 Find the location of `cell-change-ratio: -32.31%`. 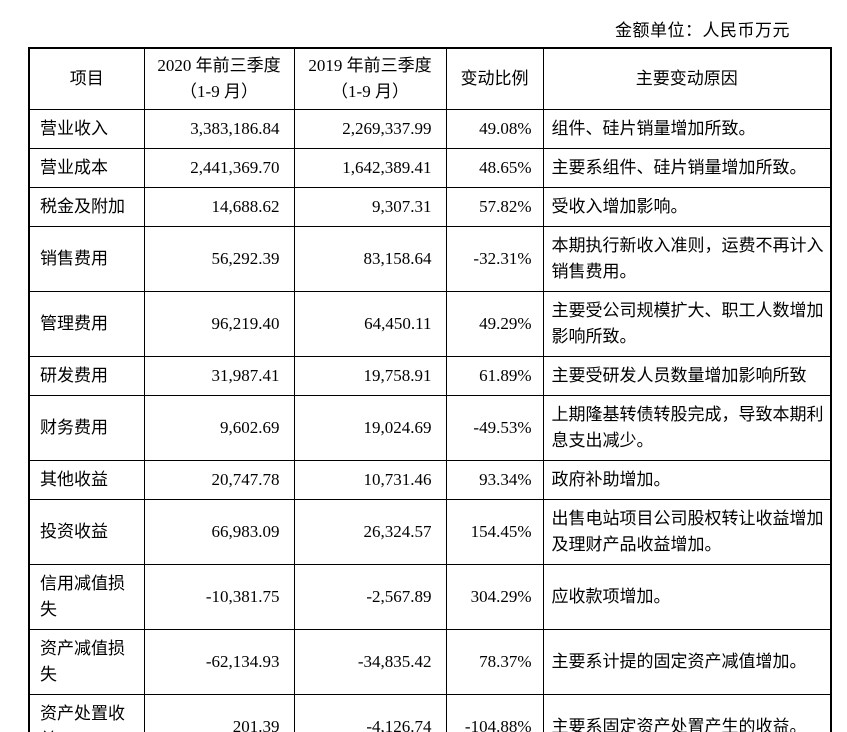

cell-change-ratio: -32.31% is located at coordinates (494, 259).